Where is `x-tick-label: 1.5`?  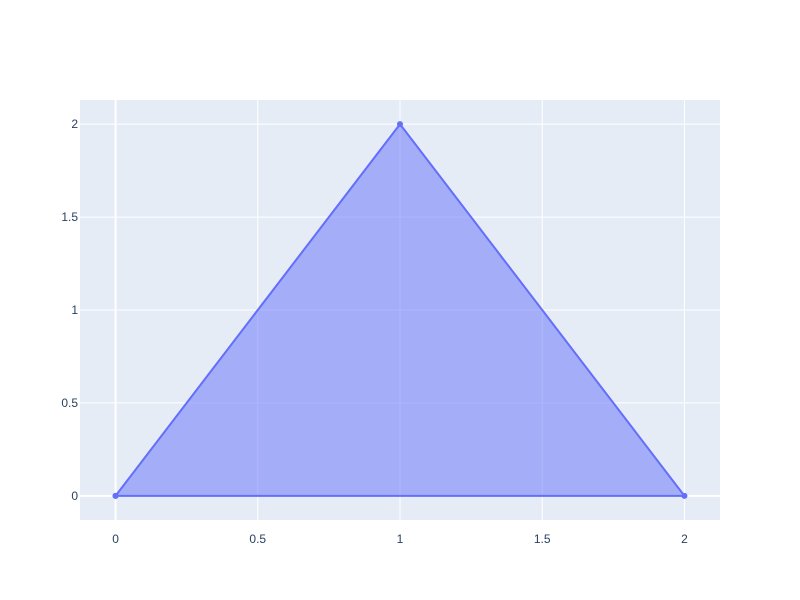
x-tick-label: 1.5 is located at coordinates (542, 539).